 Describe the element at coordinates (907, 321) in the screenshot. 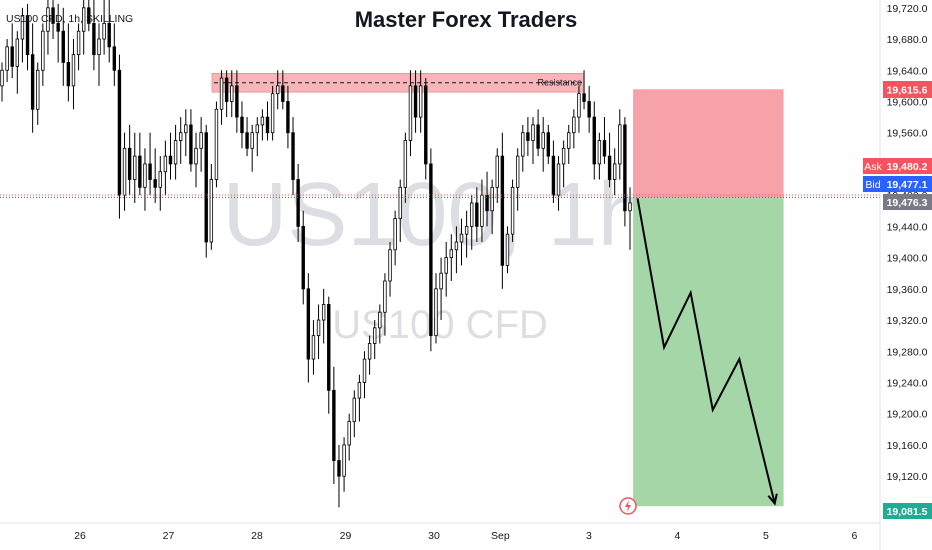

I see `price-tick-label: 19,320.0` at that location.